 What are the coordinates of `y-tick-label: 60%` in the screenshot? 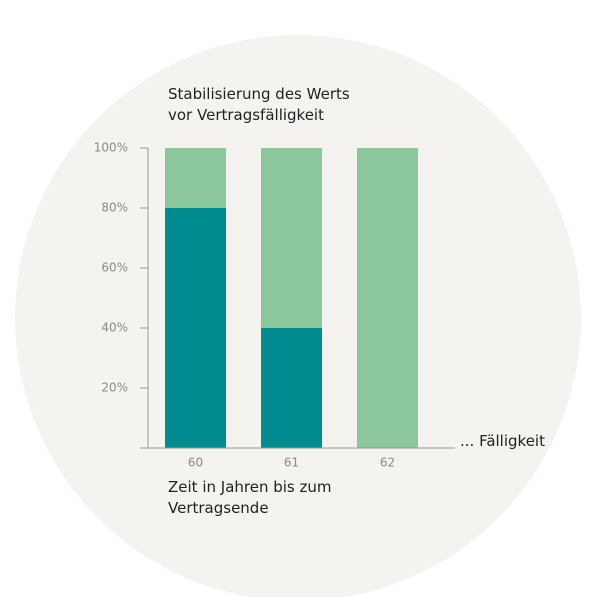 It's located at (114, 268).